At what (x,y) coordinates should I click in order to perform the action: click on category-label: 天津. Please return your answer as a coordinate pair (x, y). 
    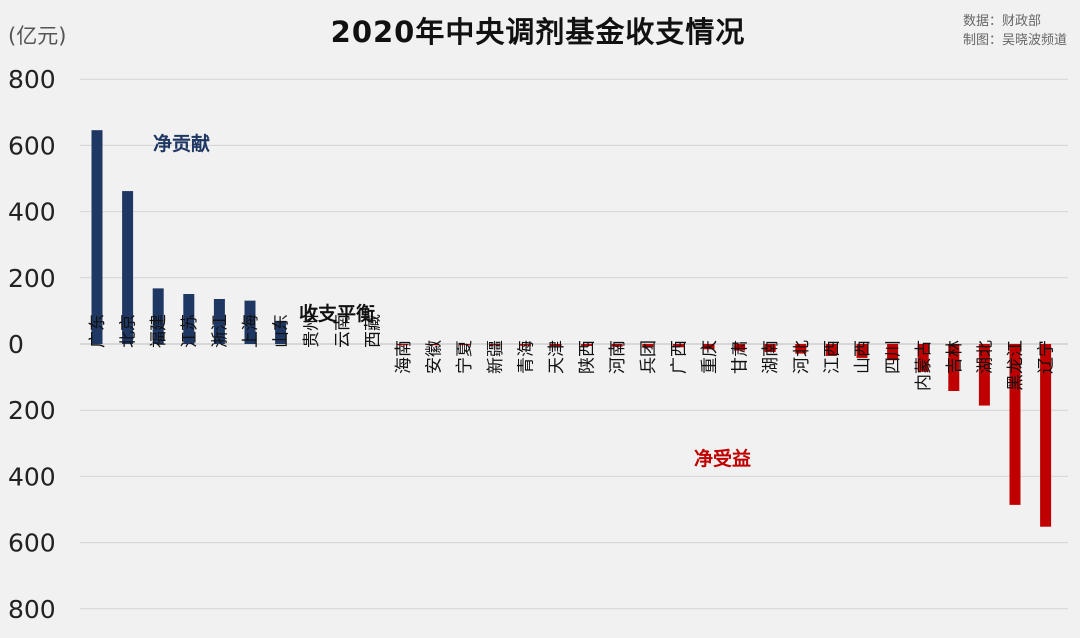
    Looking at the image, I should click on (557, 357).